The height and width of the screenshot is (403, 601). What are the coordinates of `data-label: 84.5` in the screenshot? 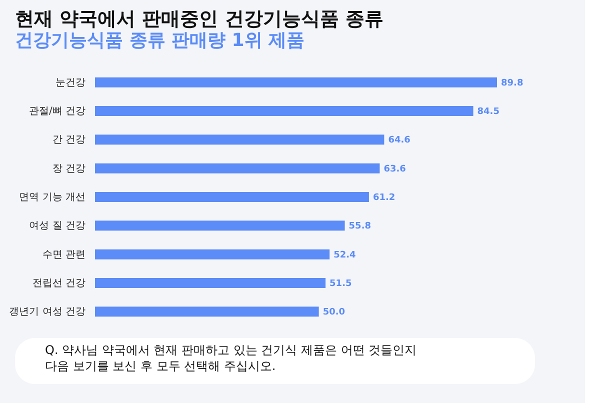 It's located at (488, 112).